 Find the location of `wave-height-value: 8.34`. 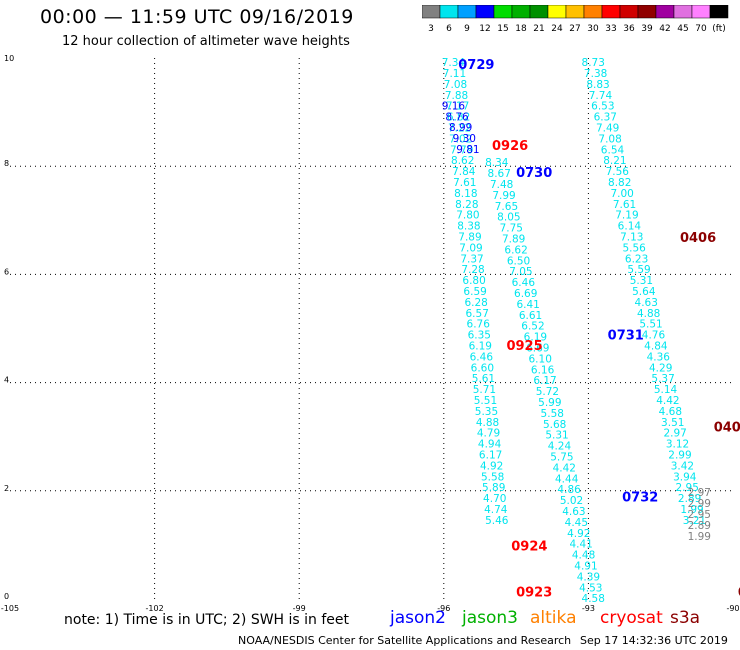

wave-height-value: 8.34 is located at coordinates (497, 163).